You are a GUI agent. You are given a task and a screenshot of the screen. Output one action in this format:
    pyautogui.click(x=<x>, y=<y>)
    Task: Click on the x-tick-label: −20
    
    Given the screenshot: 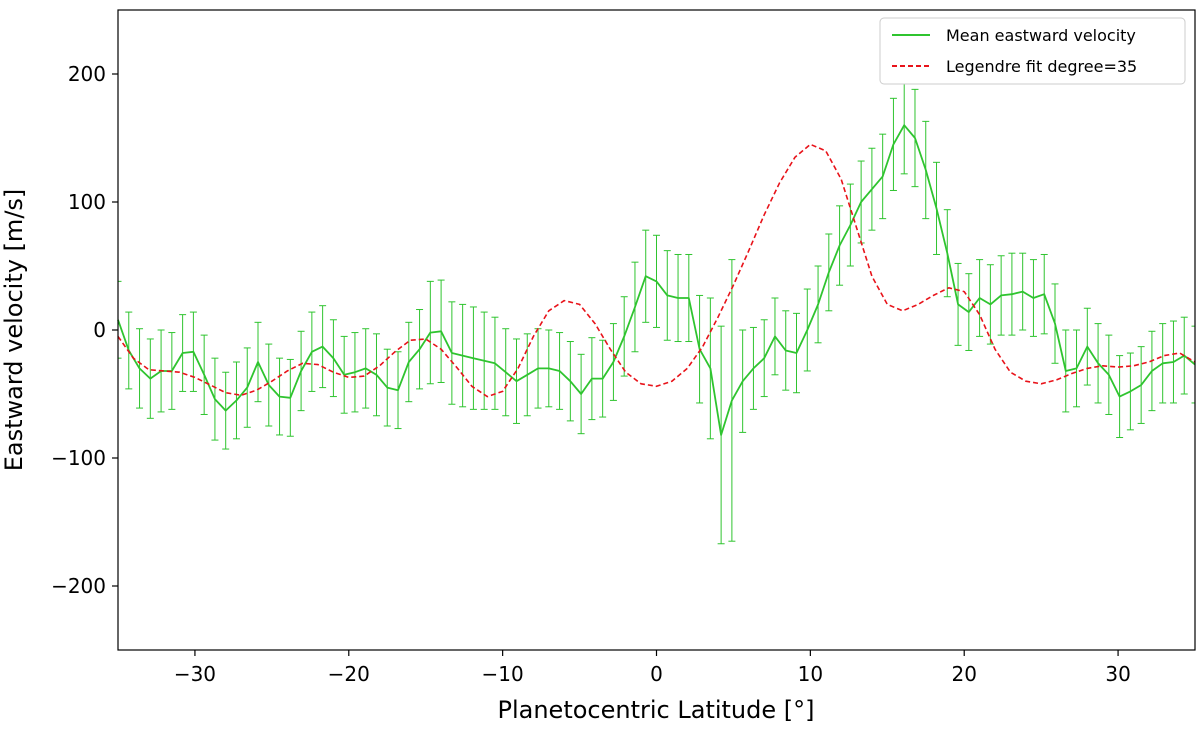 What is the action you would take?
    pyautogui.click(x=349, y=674)
    